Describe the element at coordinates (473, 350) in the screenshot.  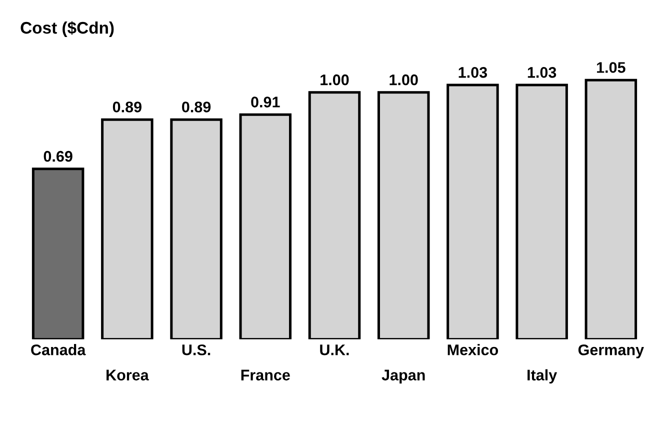
I see `x-tick-label: Mexico` at that location.